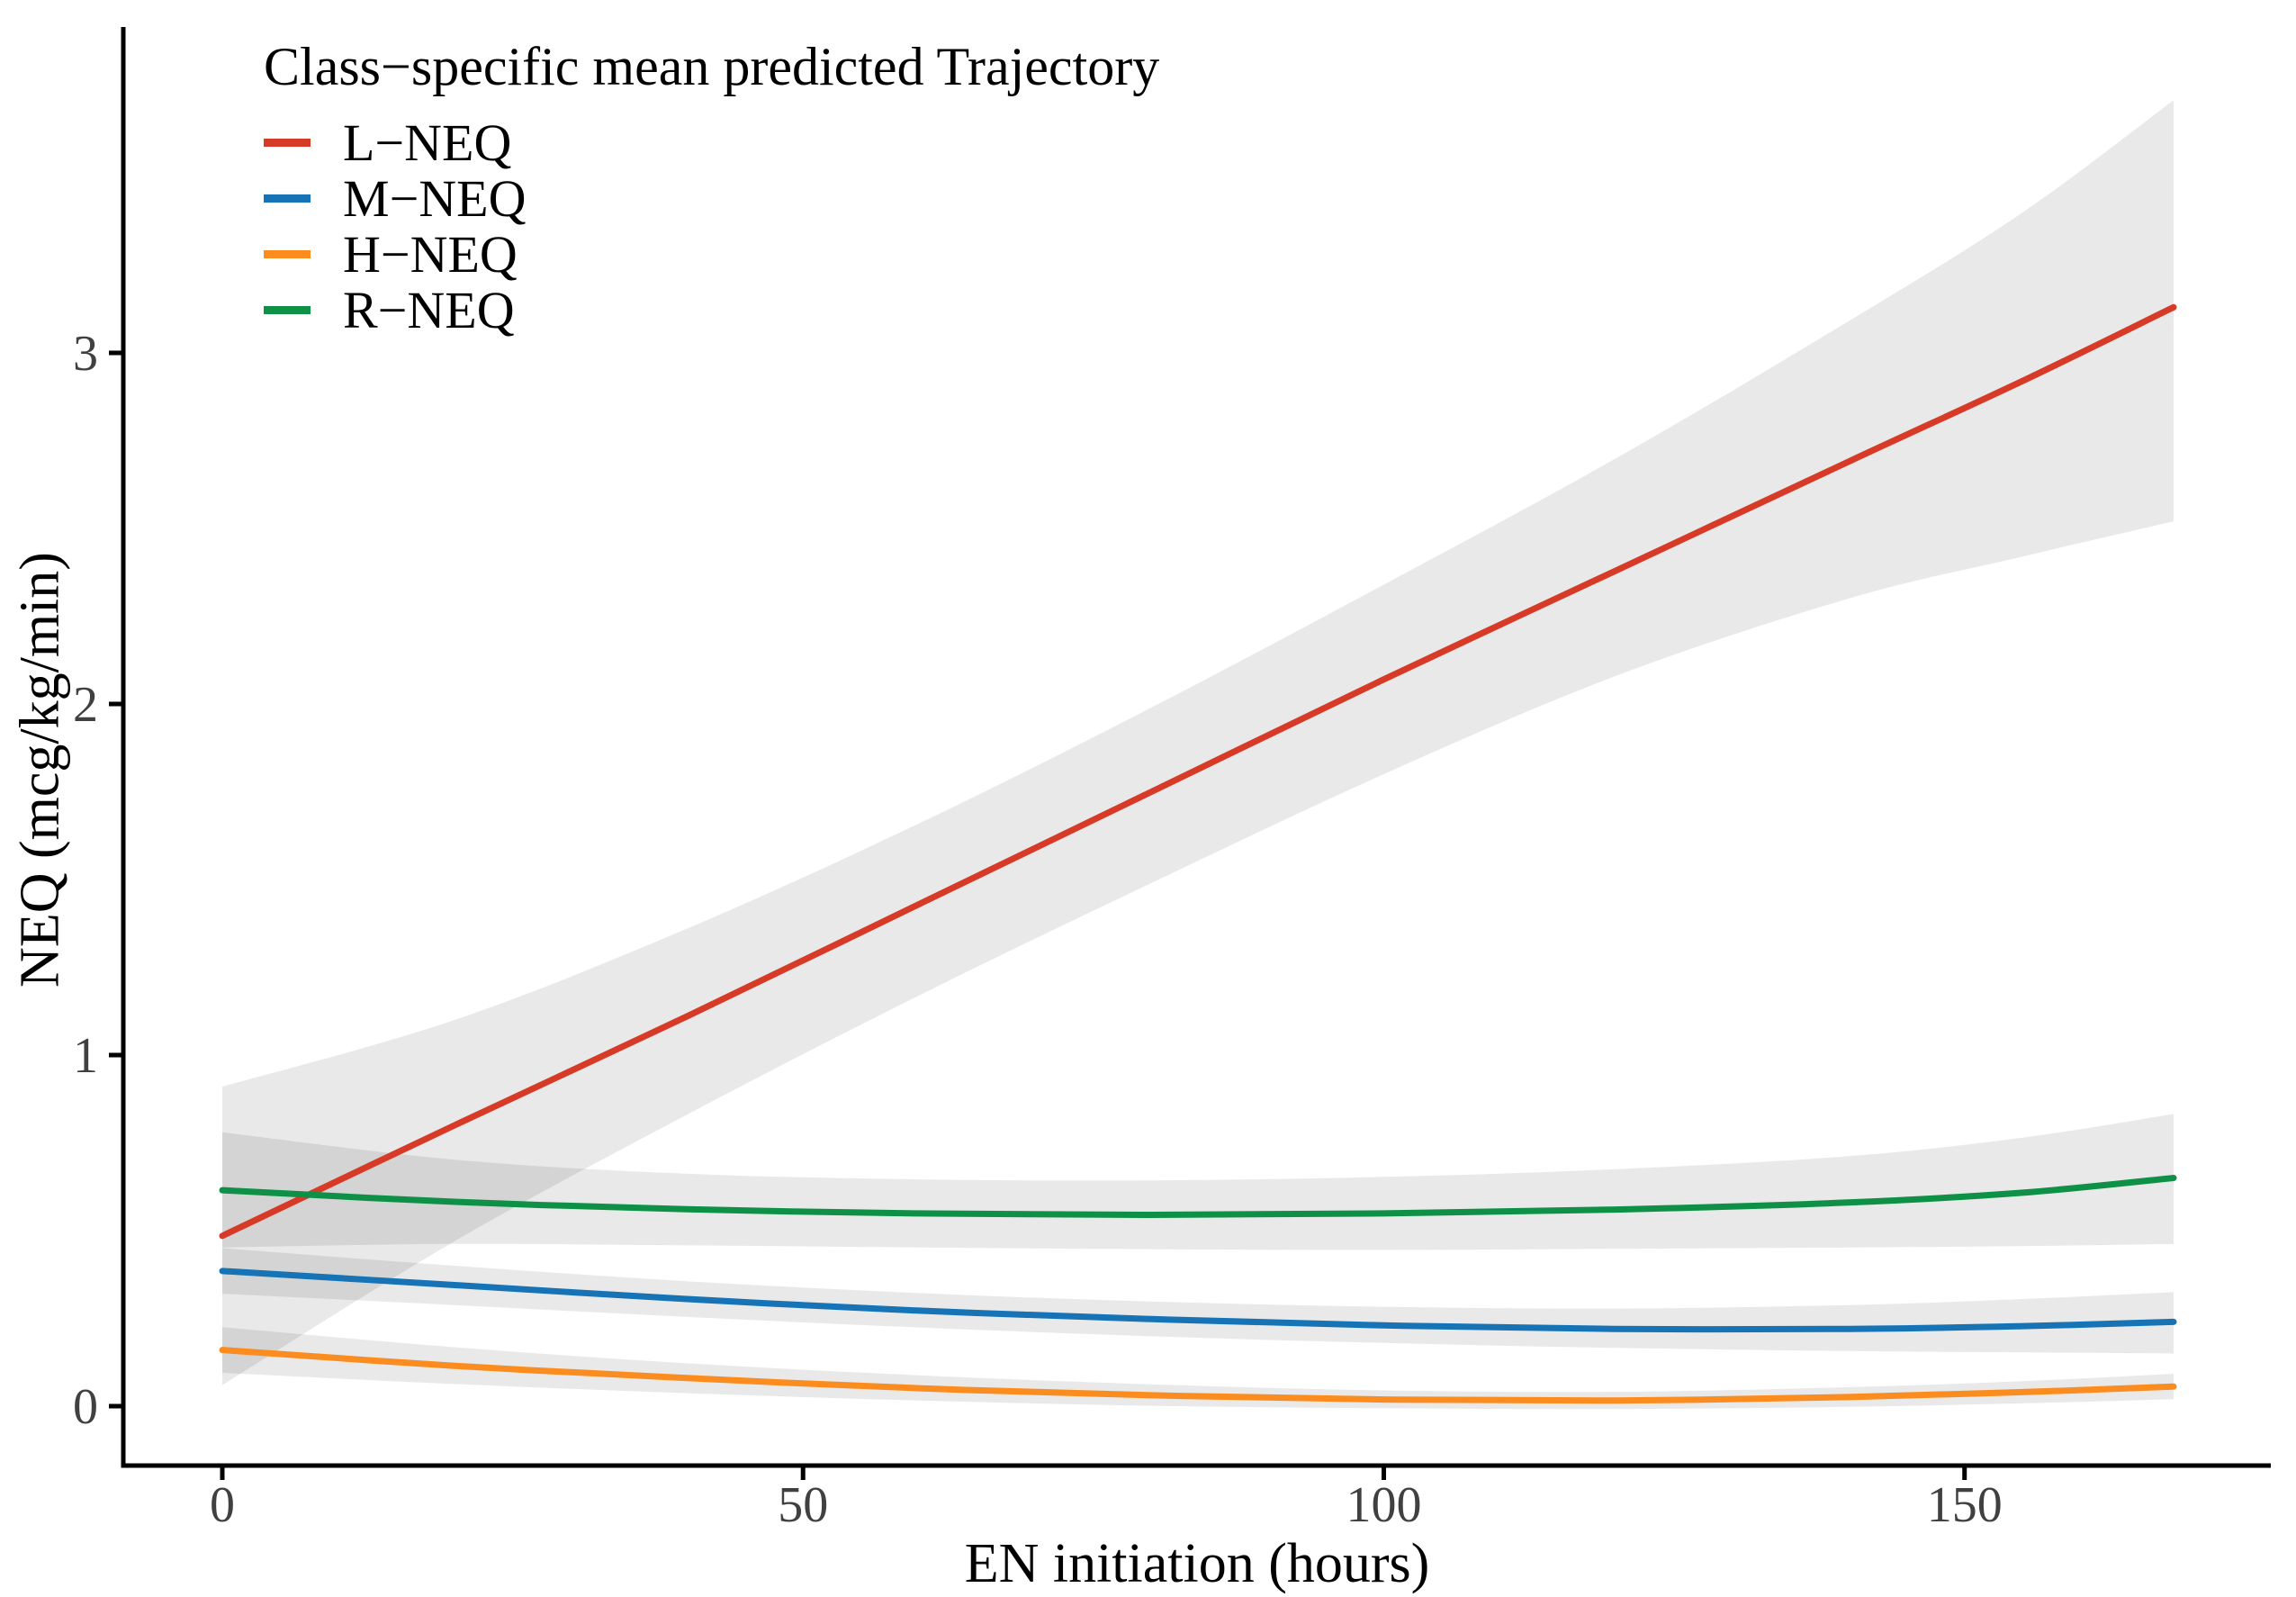 Image resolution: width=2296 pixels, height=1597 pixels. I want to click on series-line-h-neq, so click(1198, 1375).